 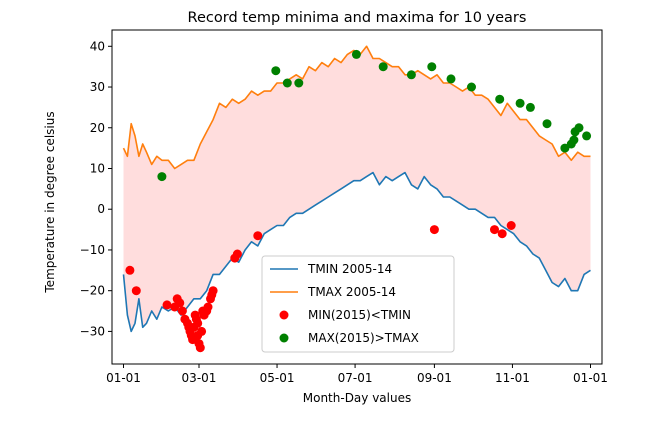 I want to click on y-tick-label: −10, so click(x=92, y=250).